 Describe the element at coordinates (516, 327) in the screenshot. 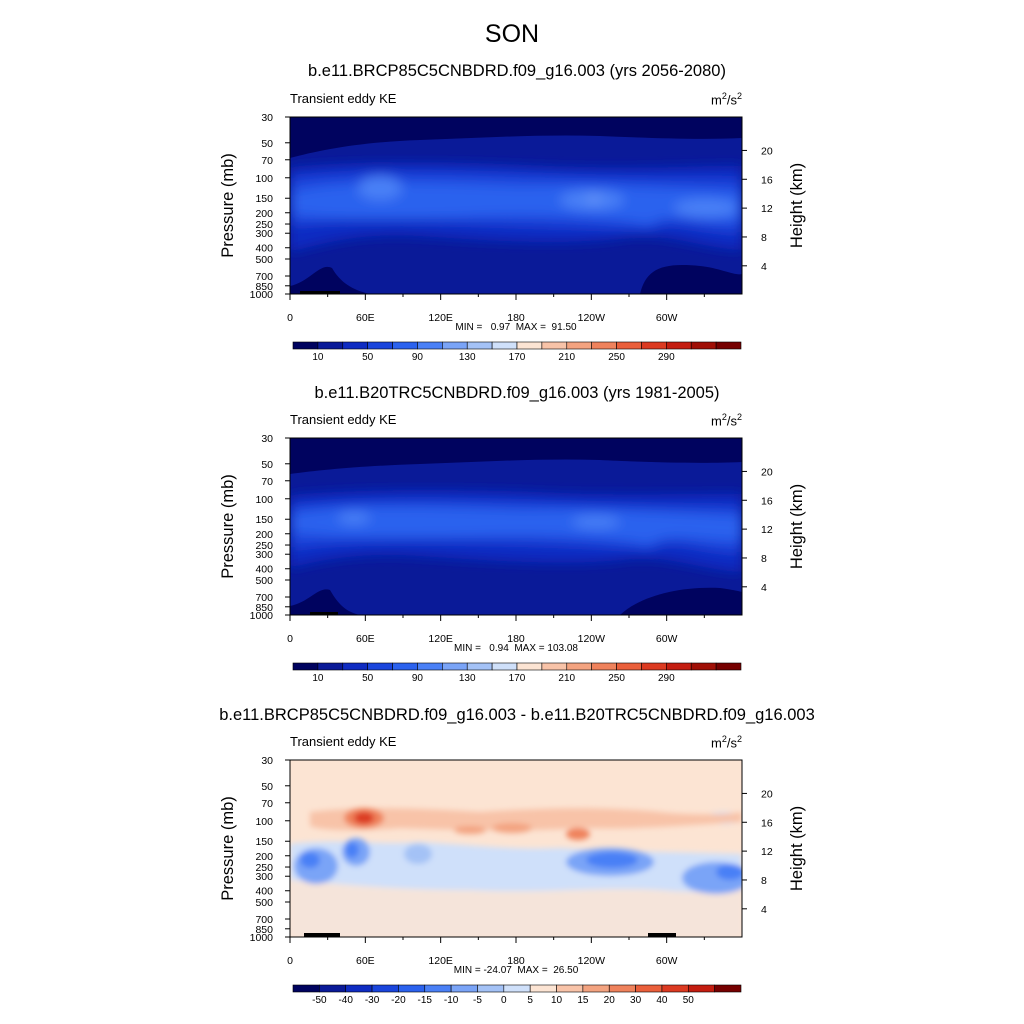

I see `panel-1-stats: MIN = 0.97 MAX = 91.50` at that location.